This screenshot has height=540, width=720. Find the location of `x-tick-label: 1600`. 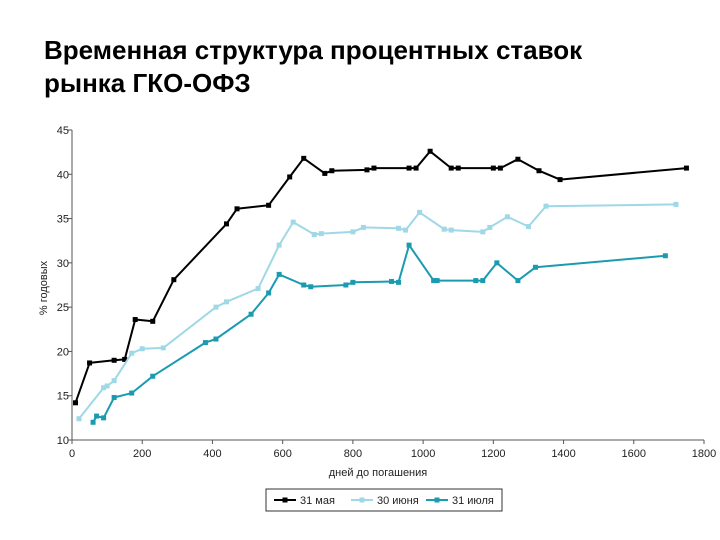

x-tick-label: 1600 is located at coordinates (634, 454).